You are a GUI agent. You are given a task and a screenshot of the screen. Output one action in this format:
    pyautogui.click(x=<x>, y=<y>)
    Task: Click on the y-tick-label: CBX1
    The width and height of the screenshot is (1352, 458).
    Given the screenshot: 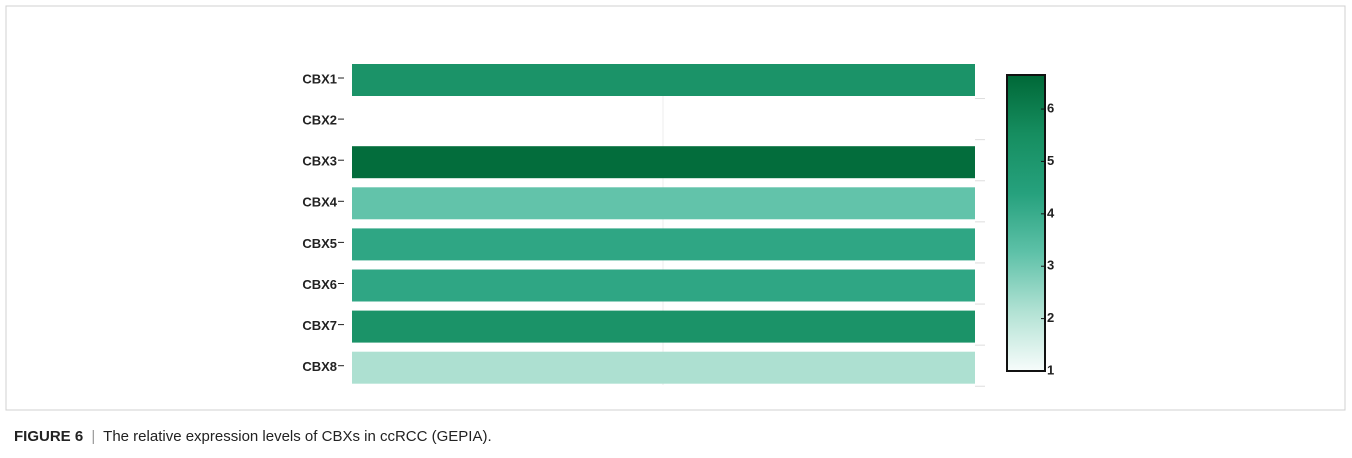 What is the action you would take?
    pyautogui.click(x=319, y=78)
    